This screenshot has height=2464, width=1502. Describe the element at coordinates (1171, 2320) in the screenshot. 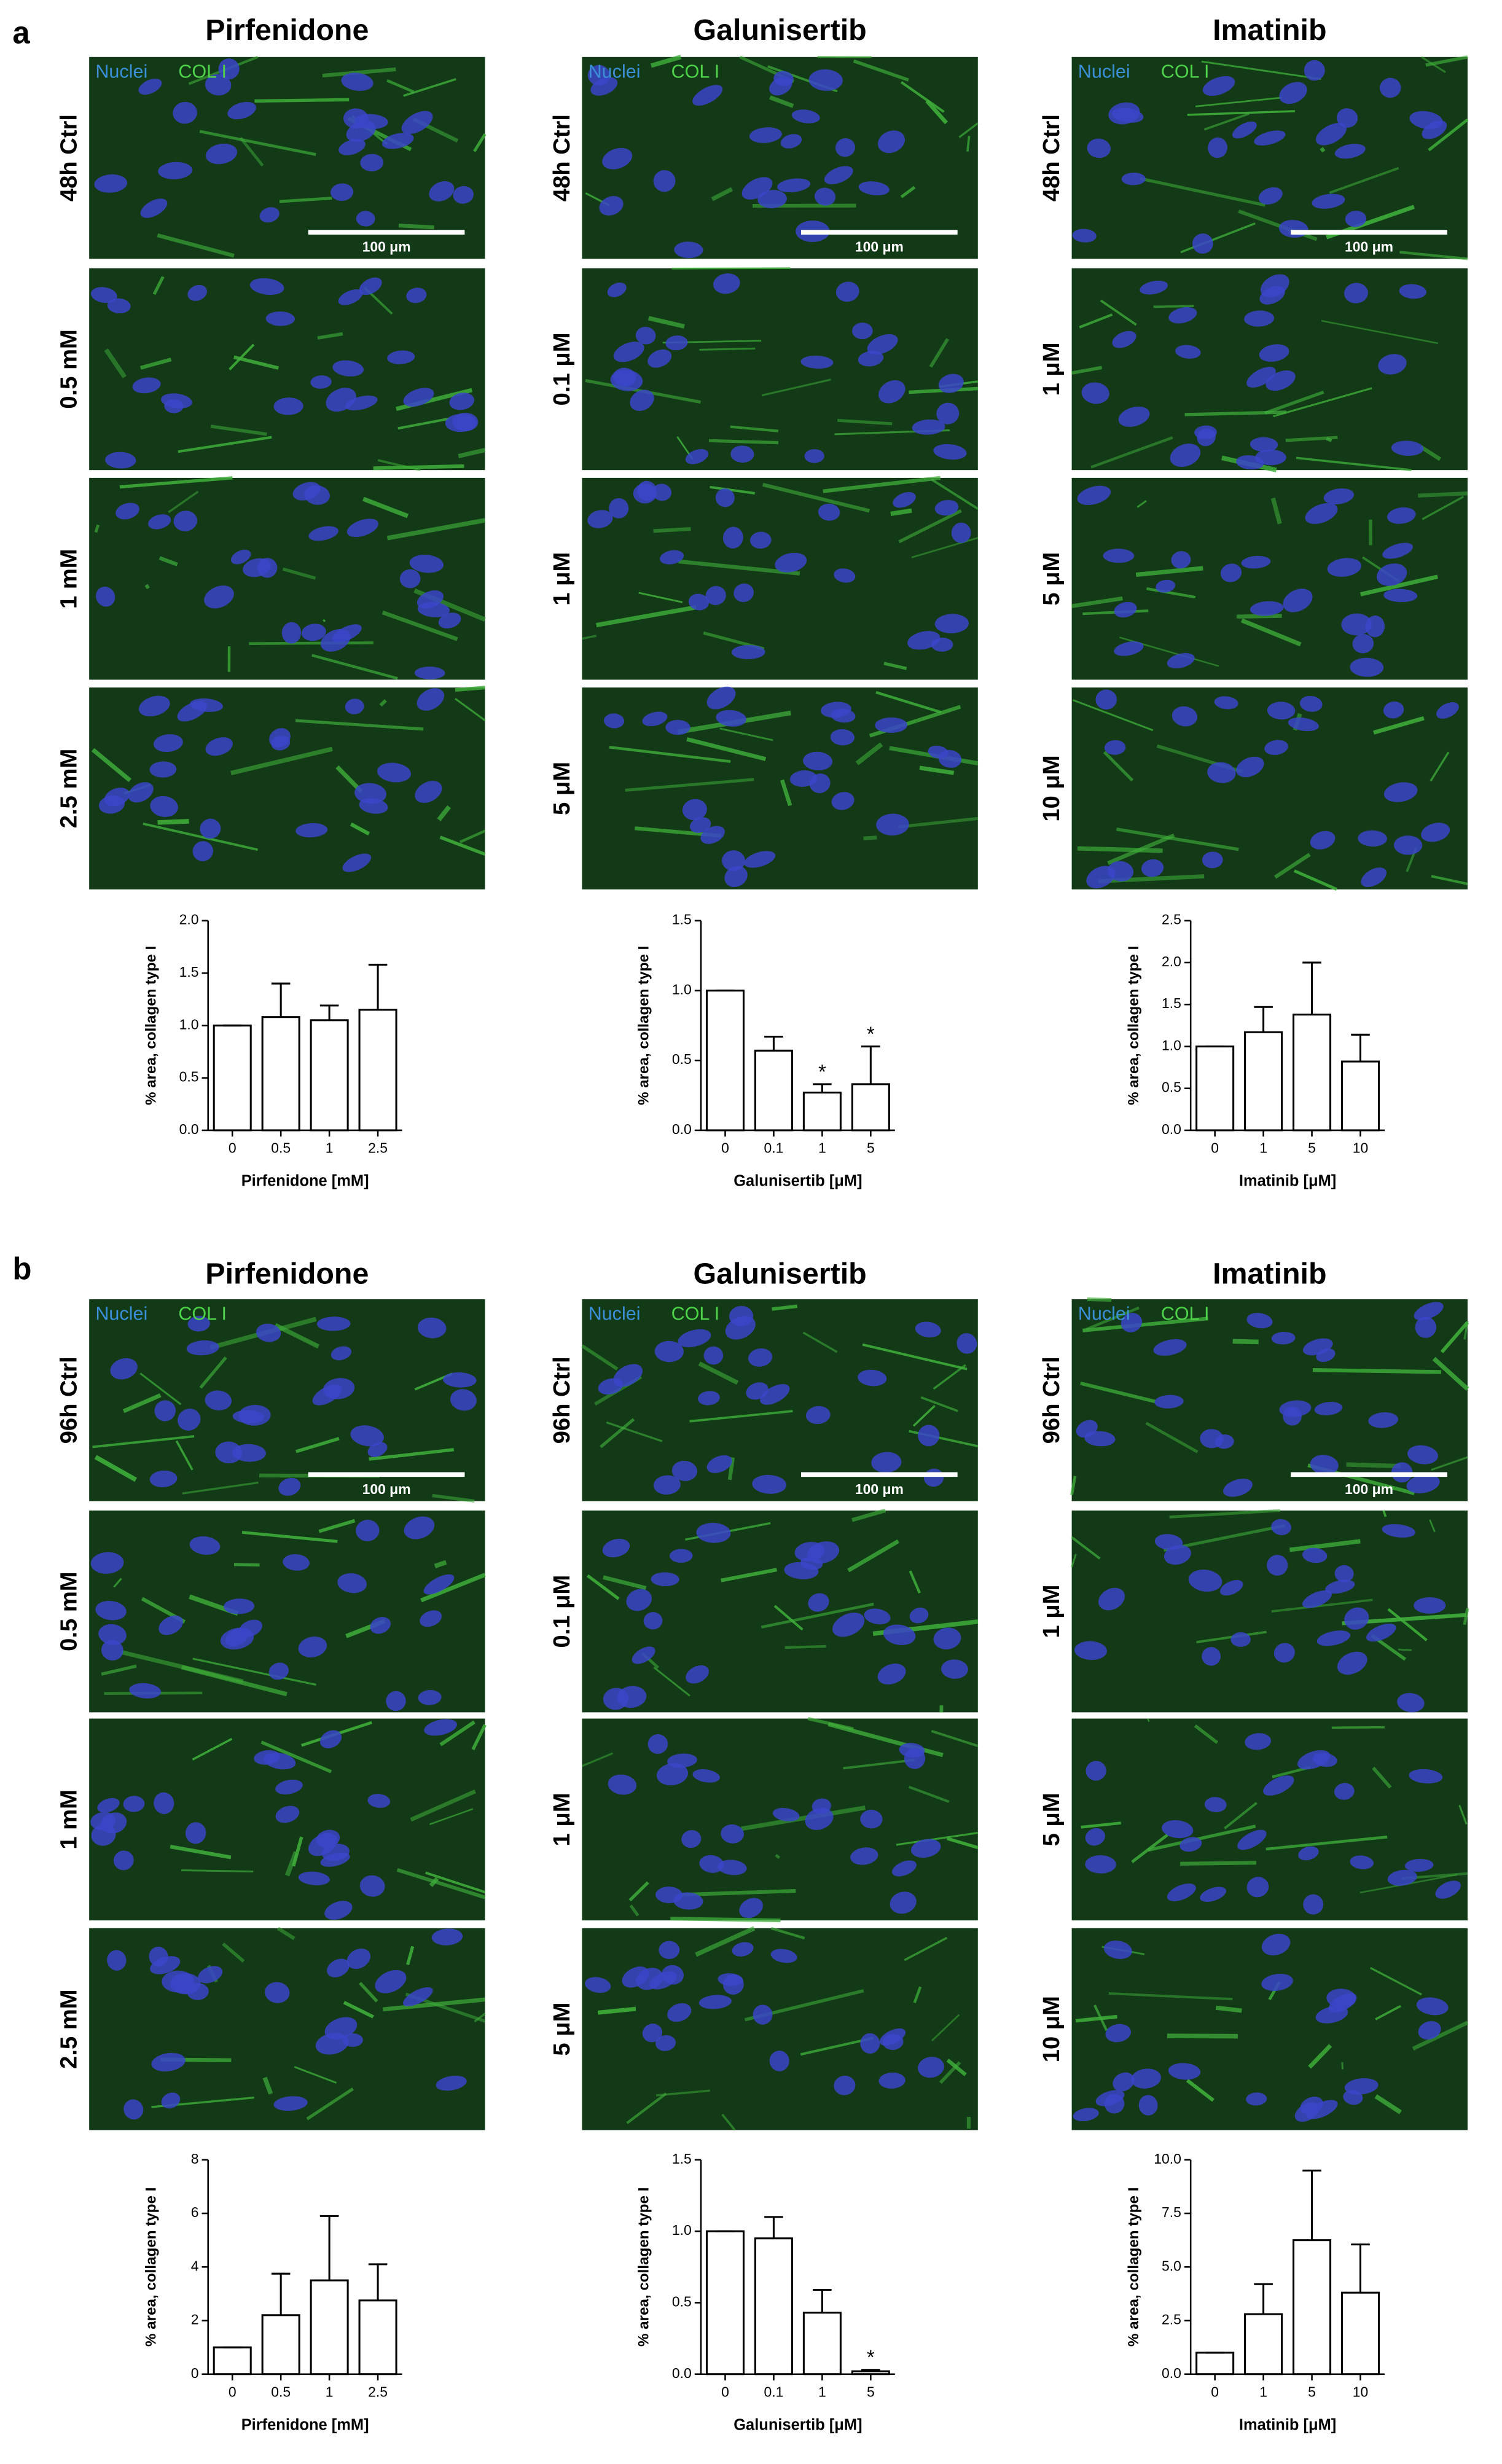

I see `y-tick-label: 2.5` at that location.